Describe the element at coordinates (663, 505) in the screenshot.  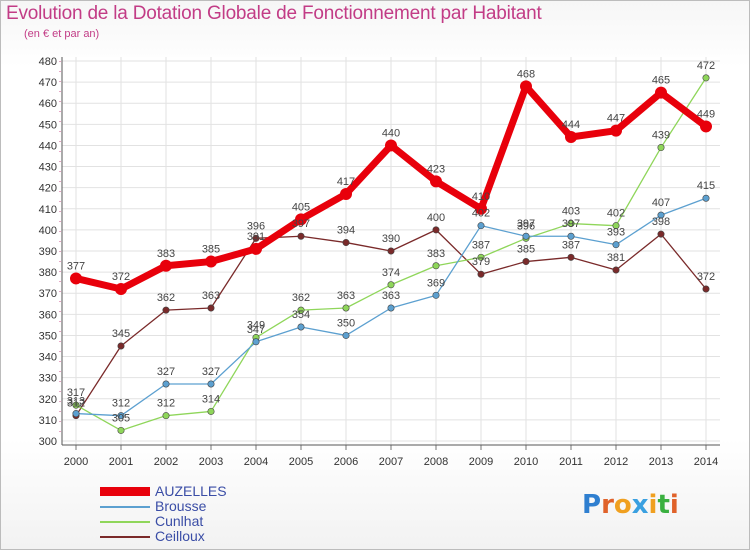
I see `logo-letter: t` at that location.